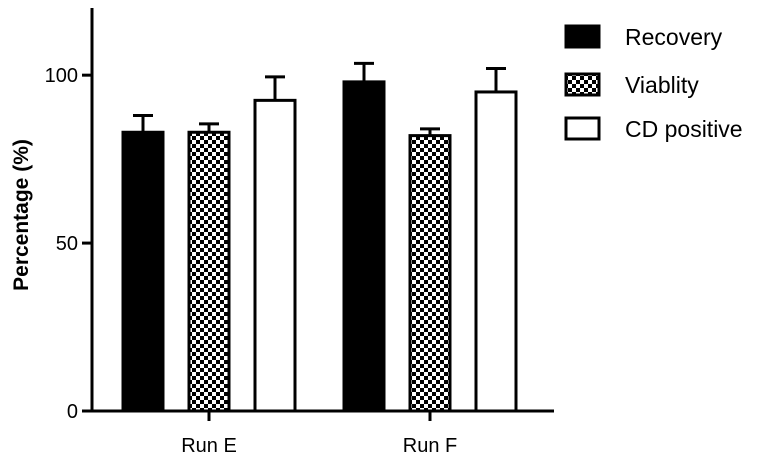 The height and width of the screenshot is (465, 774). I want to click on legend-label: Viablity, so click(662, 85).